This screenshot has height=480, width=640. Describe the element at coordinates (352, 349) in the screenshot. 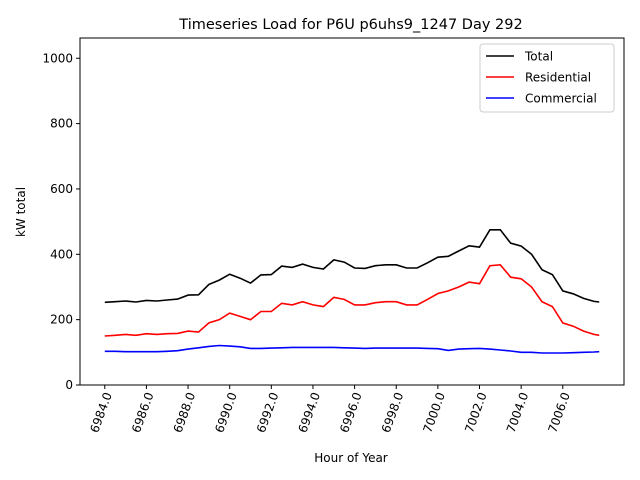

I see `series-line-commercial` at that location.